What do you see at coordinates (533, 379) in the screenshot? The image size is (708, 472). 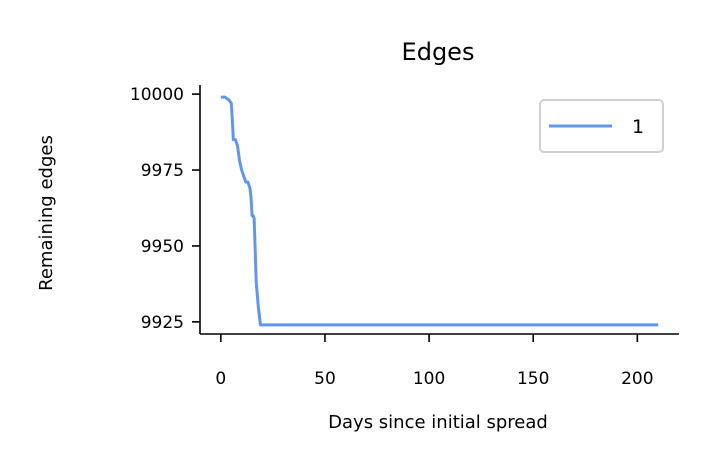 I see `x-tick-label: 150` at bounding box center [533, 379].